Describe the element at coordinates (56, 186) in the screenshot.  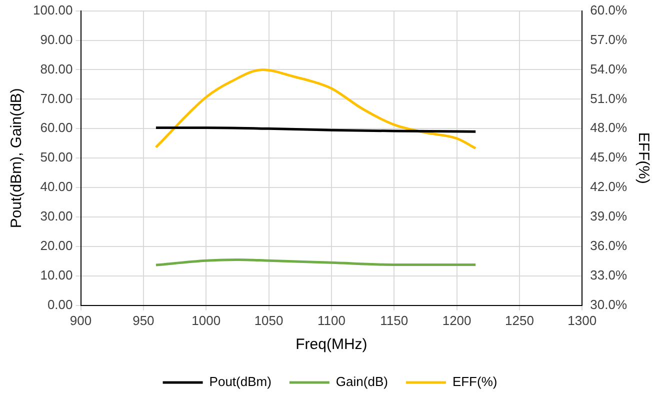
I see `y-tick-label: 40.00` at that location.